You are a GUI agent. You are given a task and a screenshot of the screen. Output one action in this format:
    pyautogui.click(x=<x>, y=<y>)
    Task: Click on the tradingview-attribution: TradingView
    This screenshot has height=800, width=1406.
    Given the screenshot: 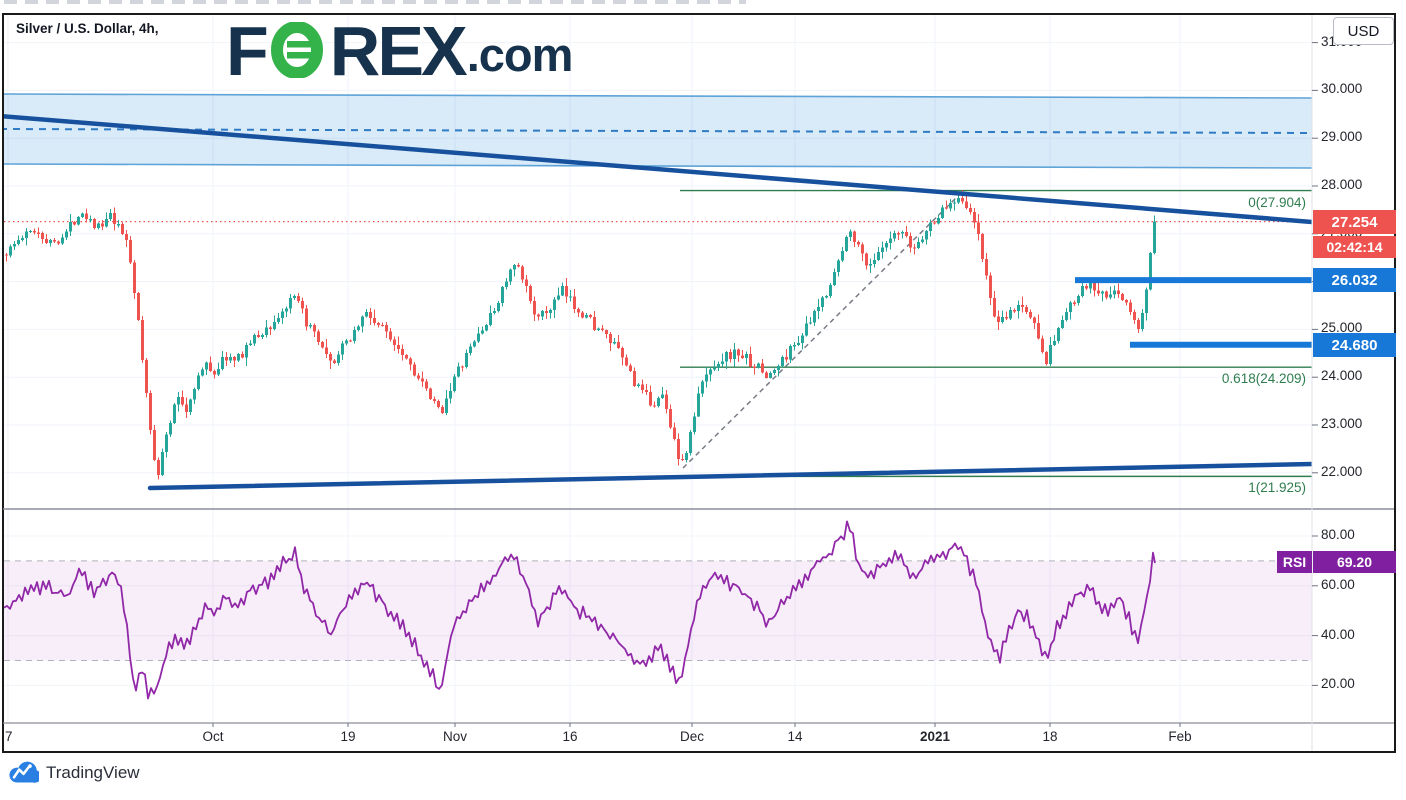 What is the action you would take?
    pyautogui.click(x=74, y=773)
    